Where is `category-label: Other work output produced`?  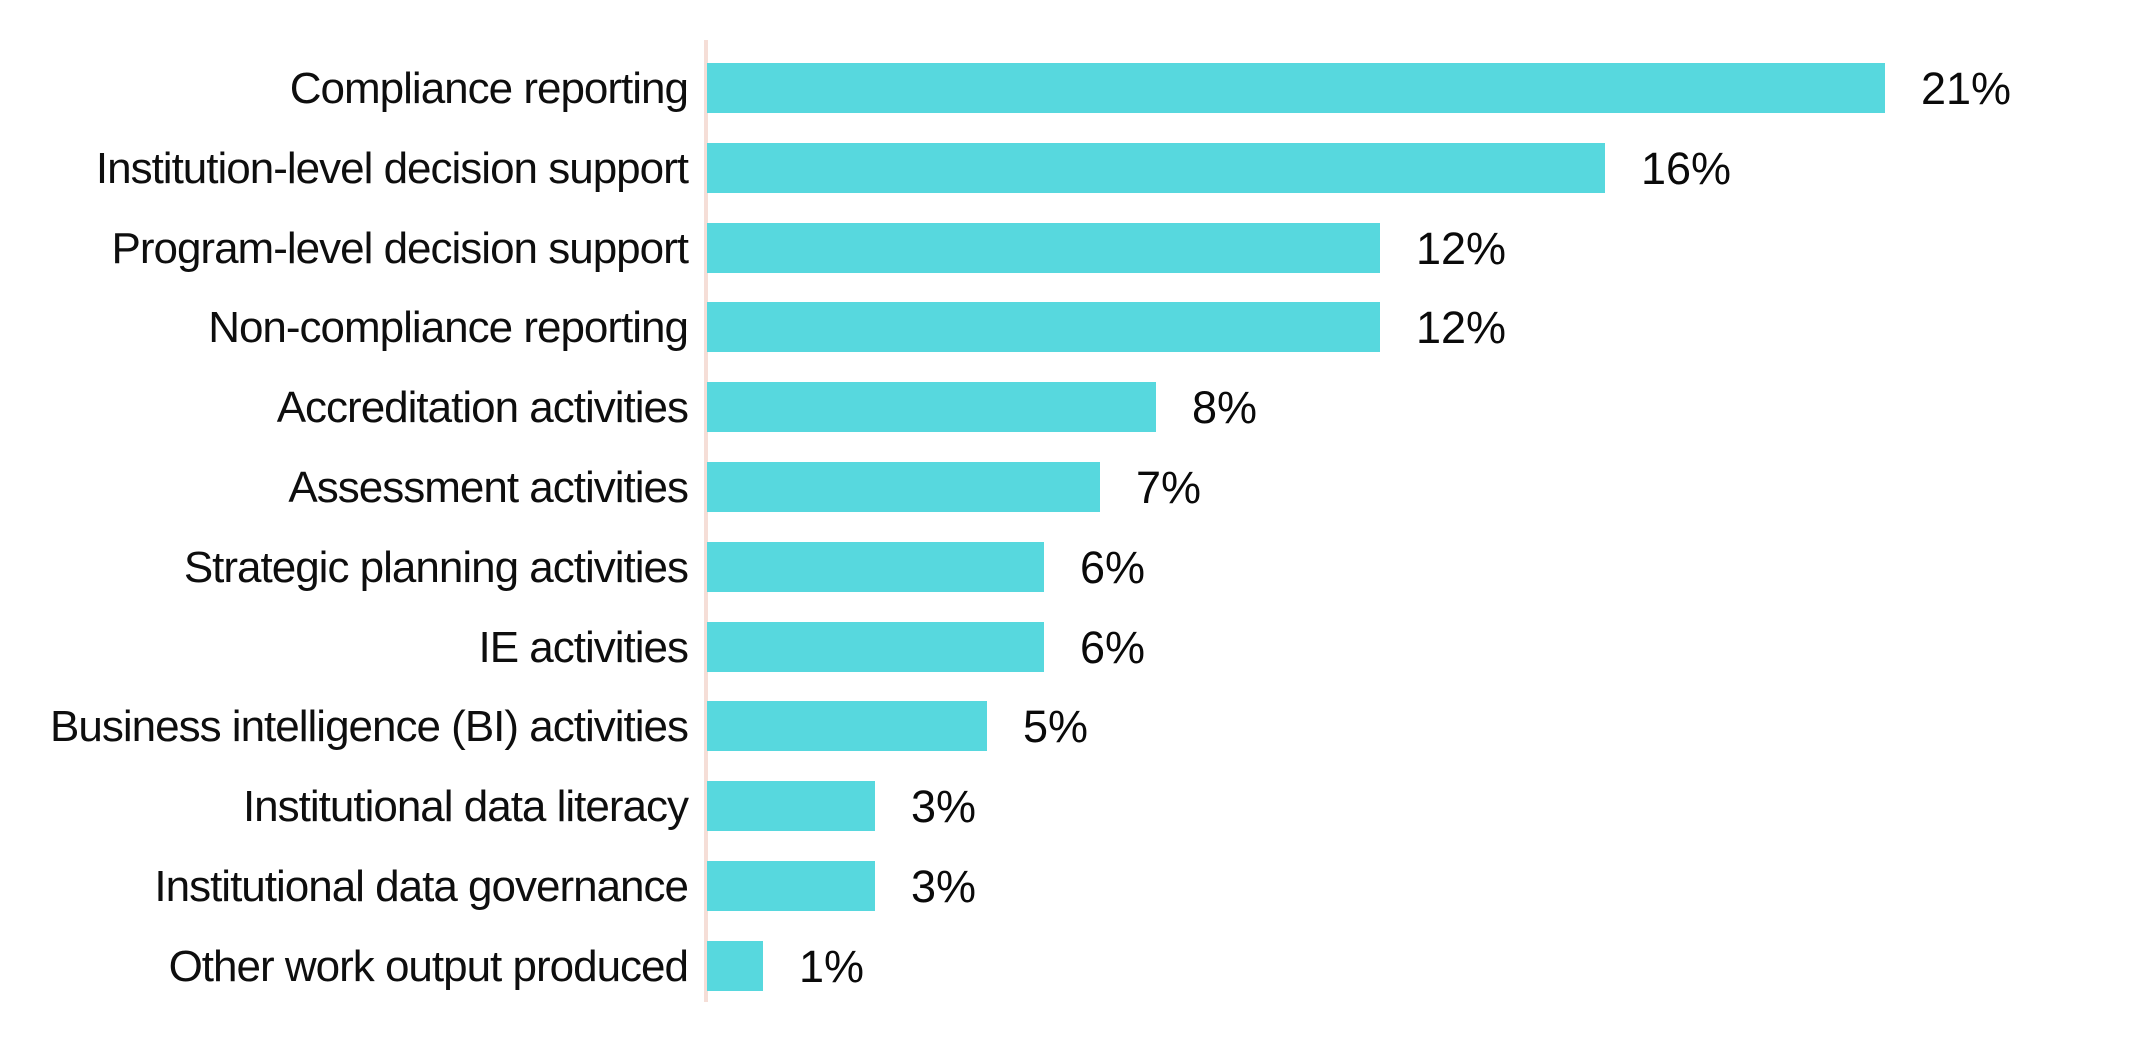
category-label: Other work output produced is located at coordinates (428, 966).